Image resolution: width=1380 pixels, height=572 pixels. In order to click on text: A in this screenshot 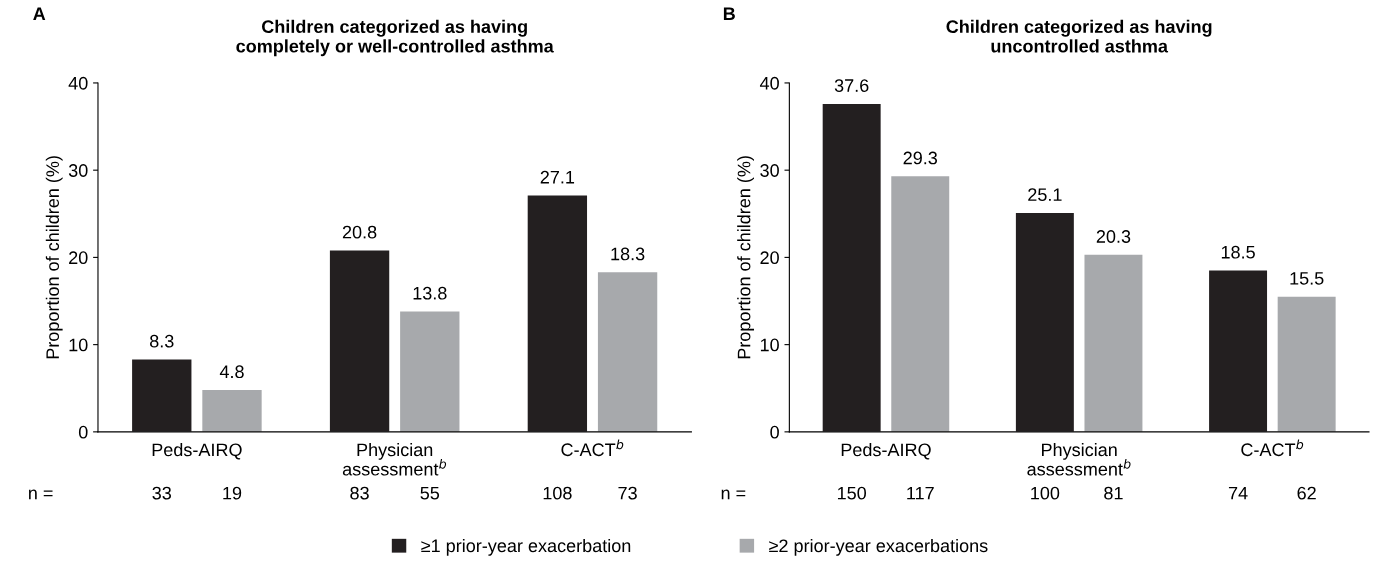, I will do `click(39, 13)`.